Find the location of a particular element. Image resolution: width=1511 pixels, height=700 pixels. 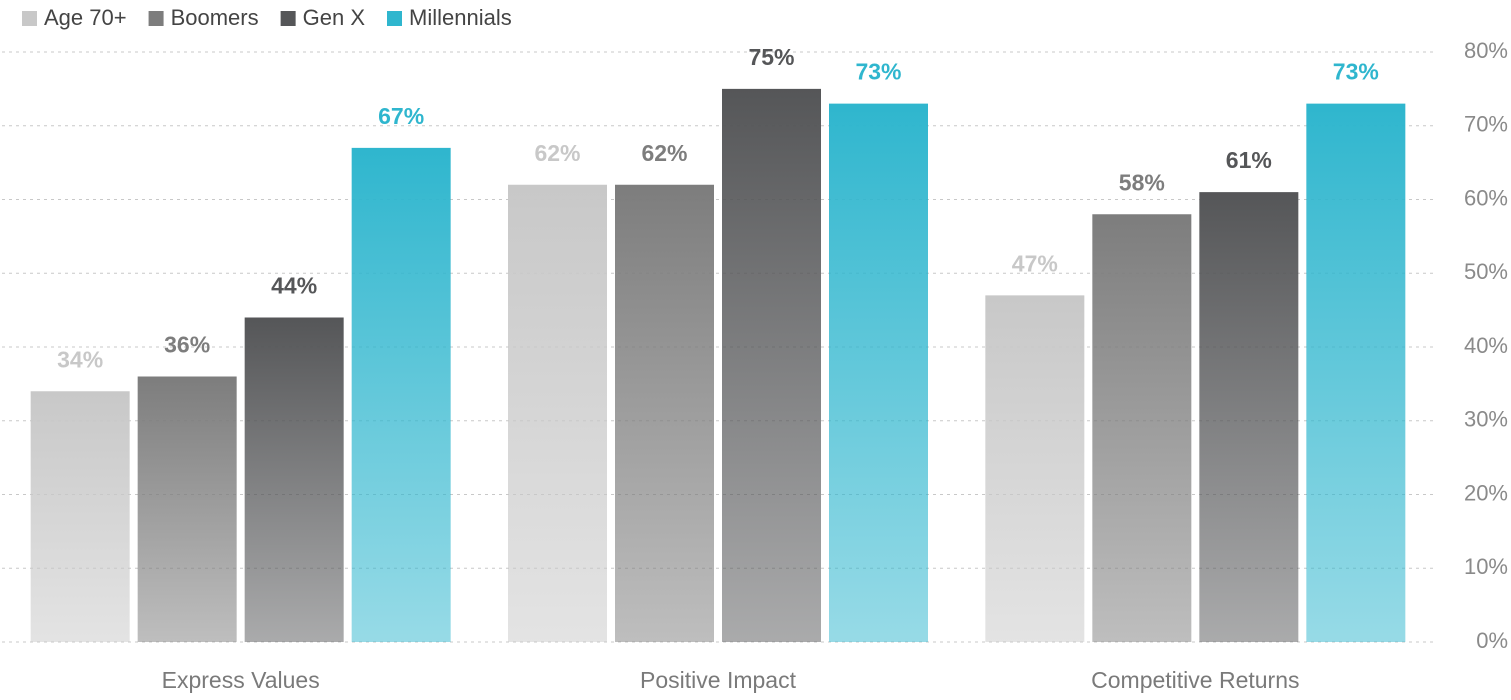

legend-label: Boomers is located at coordinates (215, 17).